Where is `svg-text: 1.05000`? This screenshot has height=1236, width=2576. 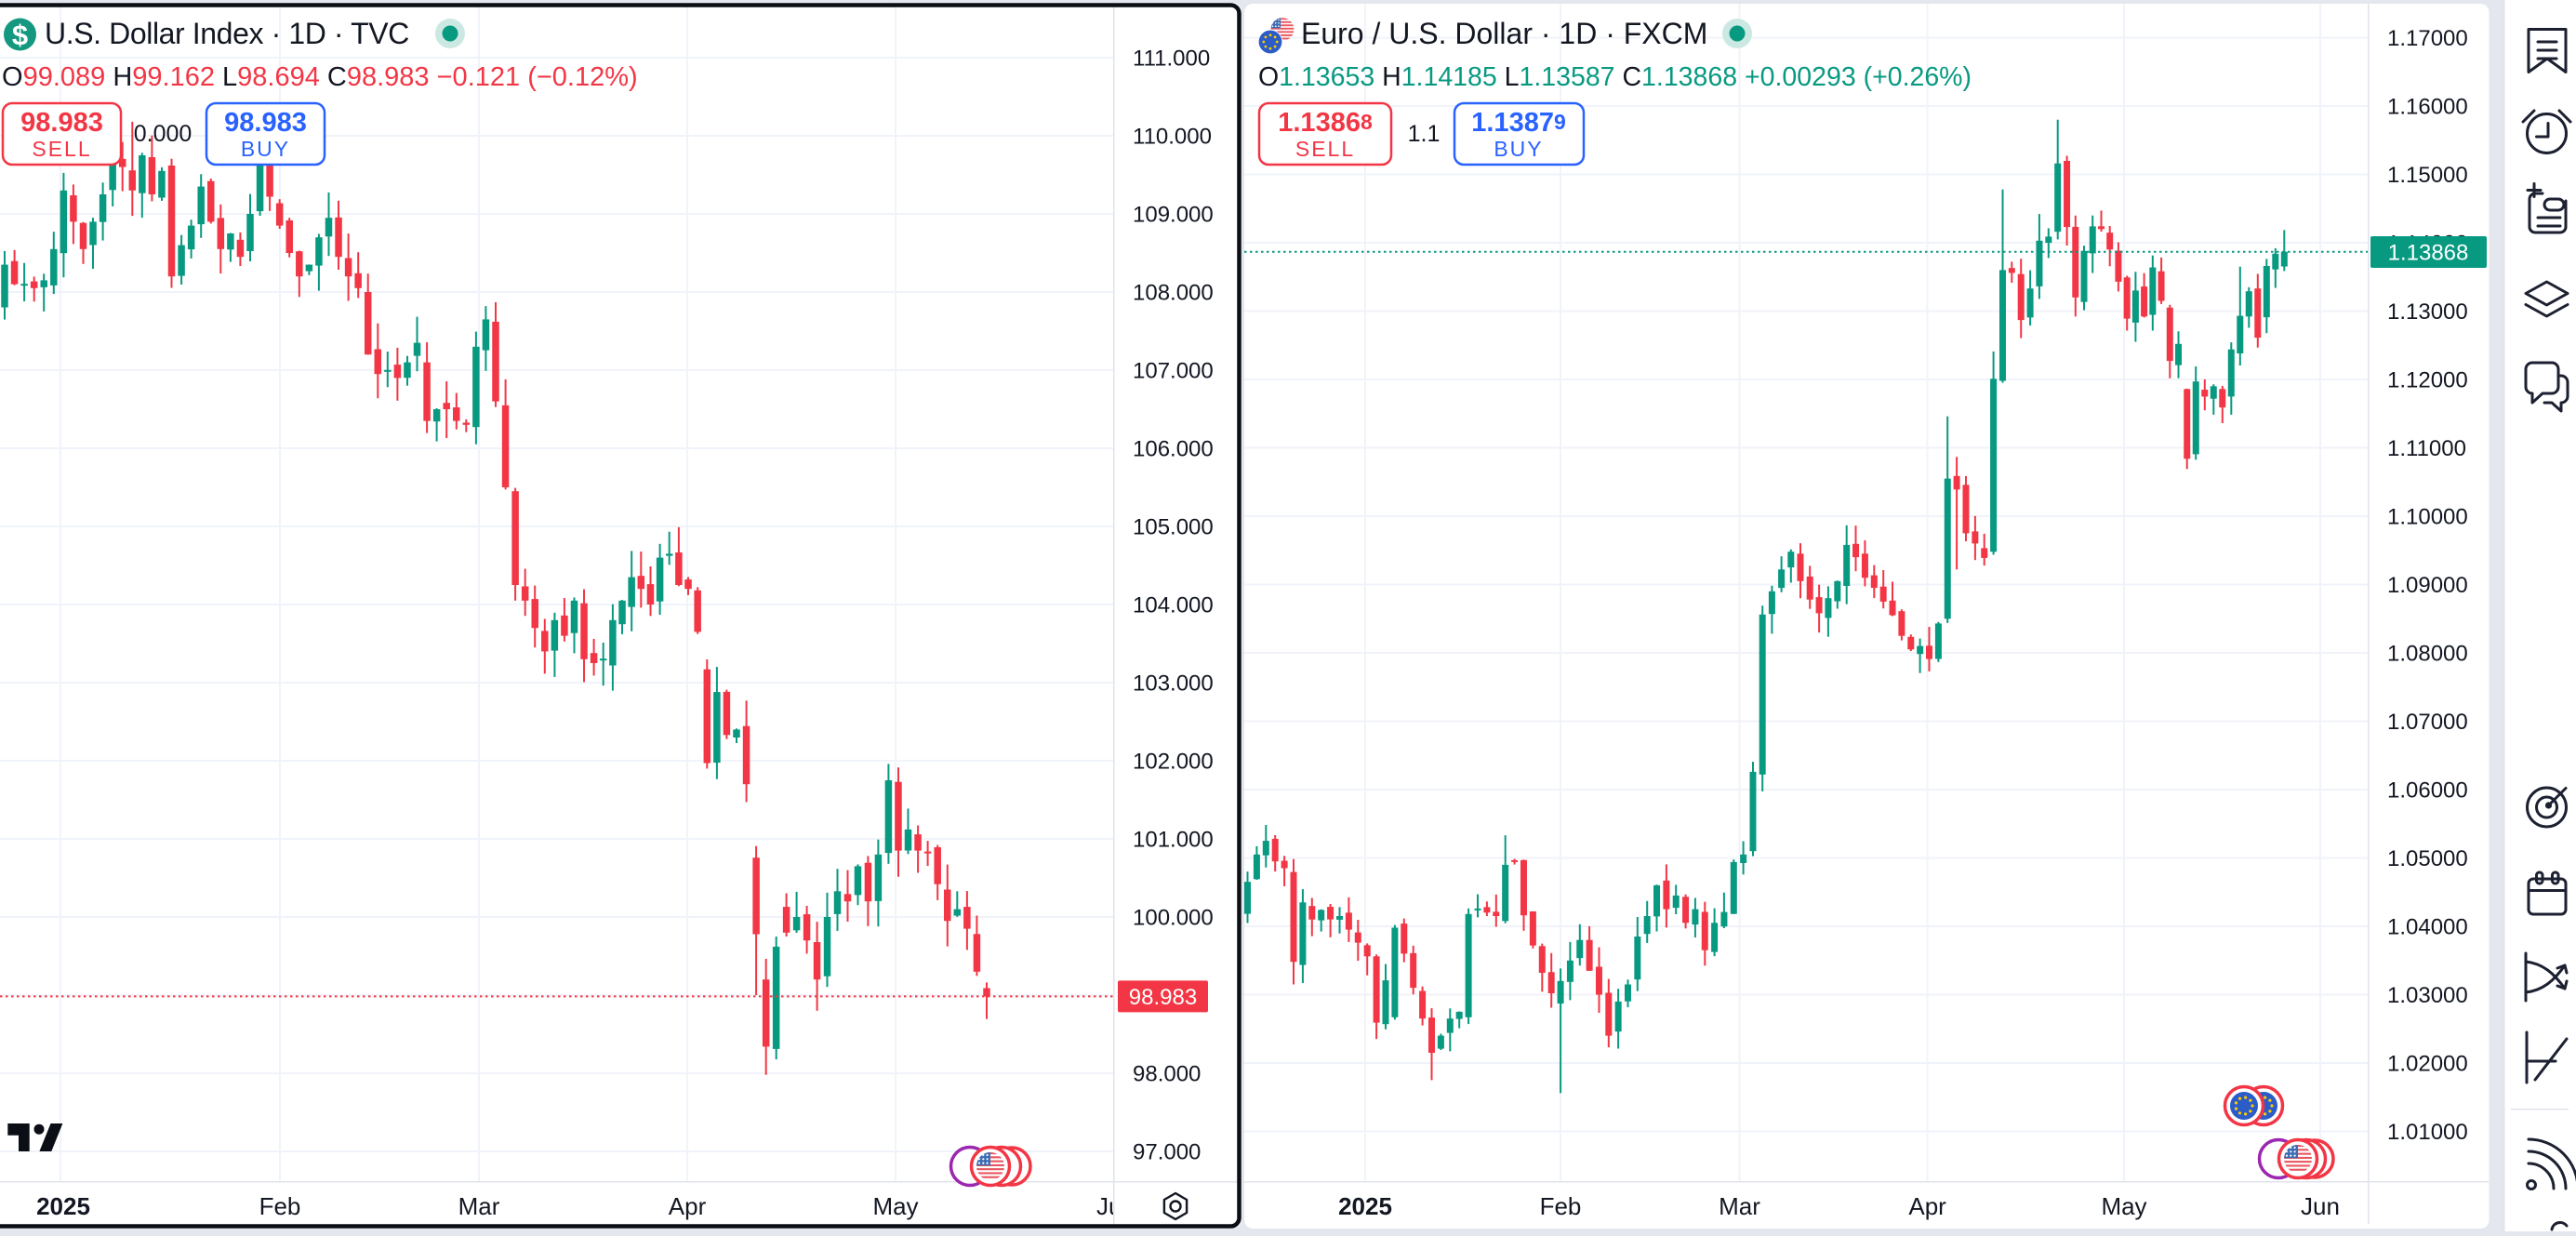 svg-text: 1.05000 is located at coordinates (2427, 859).